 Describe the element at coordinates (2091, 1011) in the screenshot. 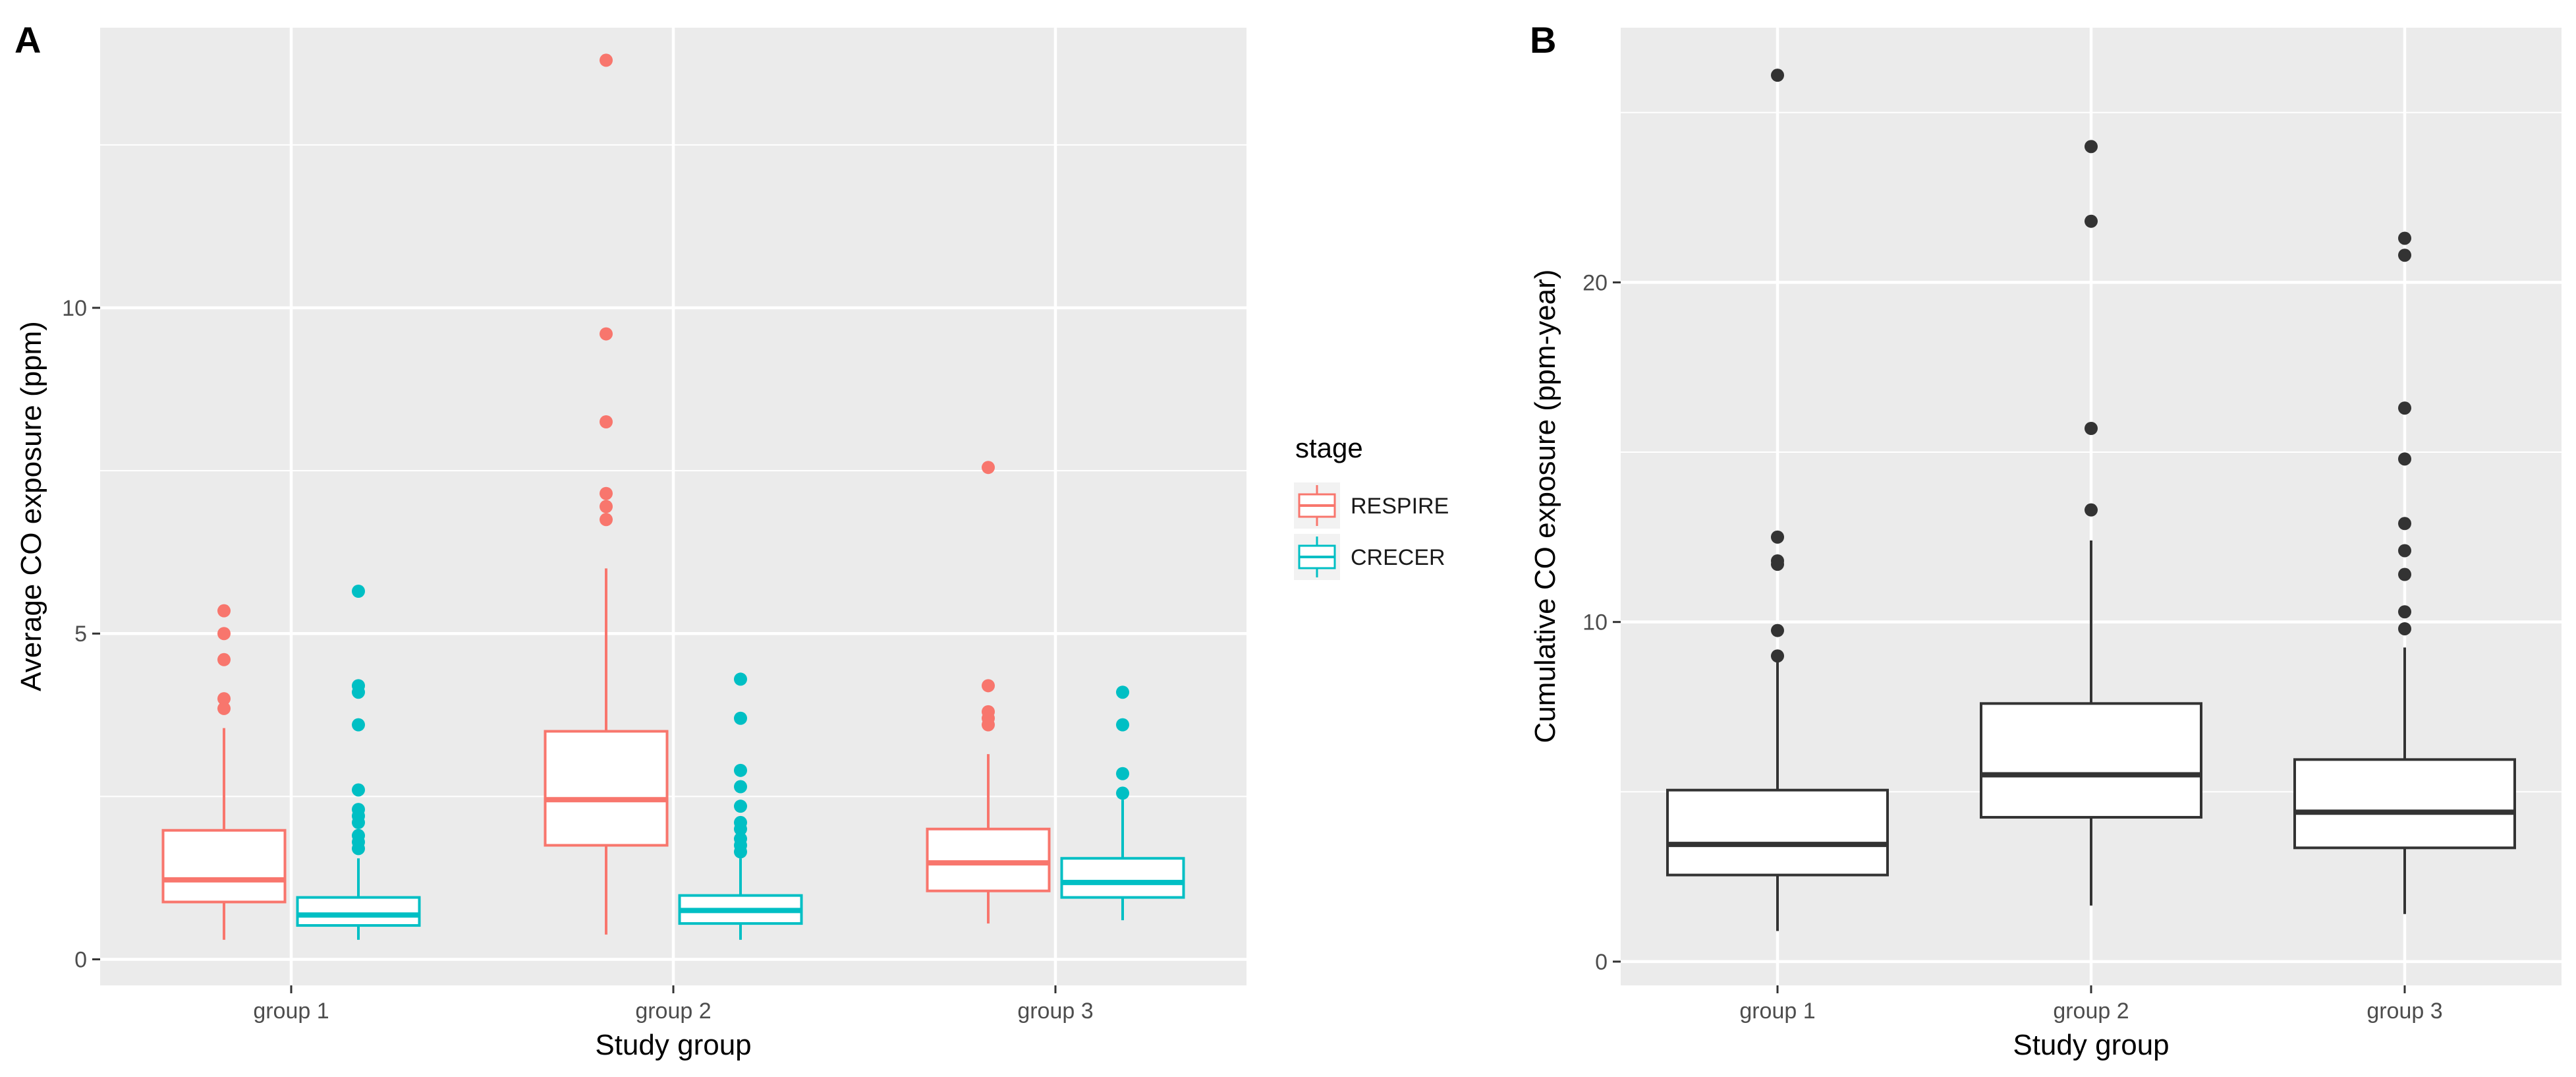

I see `panel-b-x-tick-label-group-2: group 2` at that location.